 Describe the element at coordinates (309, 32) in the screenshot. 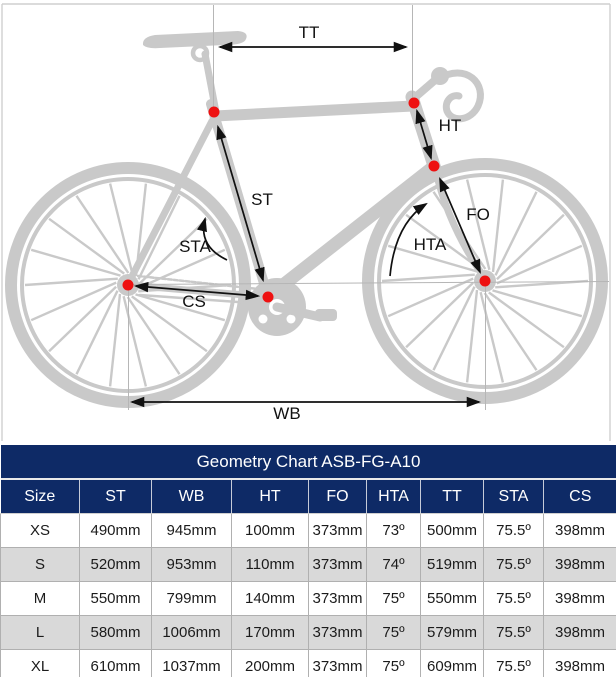

I see `label-top-tube: TT` at that location.